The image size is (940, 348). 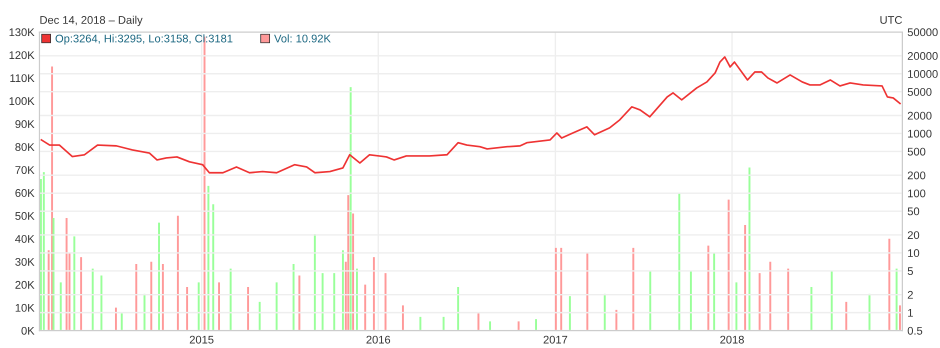 I want to click on y-tick-label: 90K, so click(x=24, y=124).